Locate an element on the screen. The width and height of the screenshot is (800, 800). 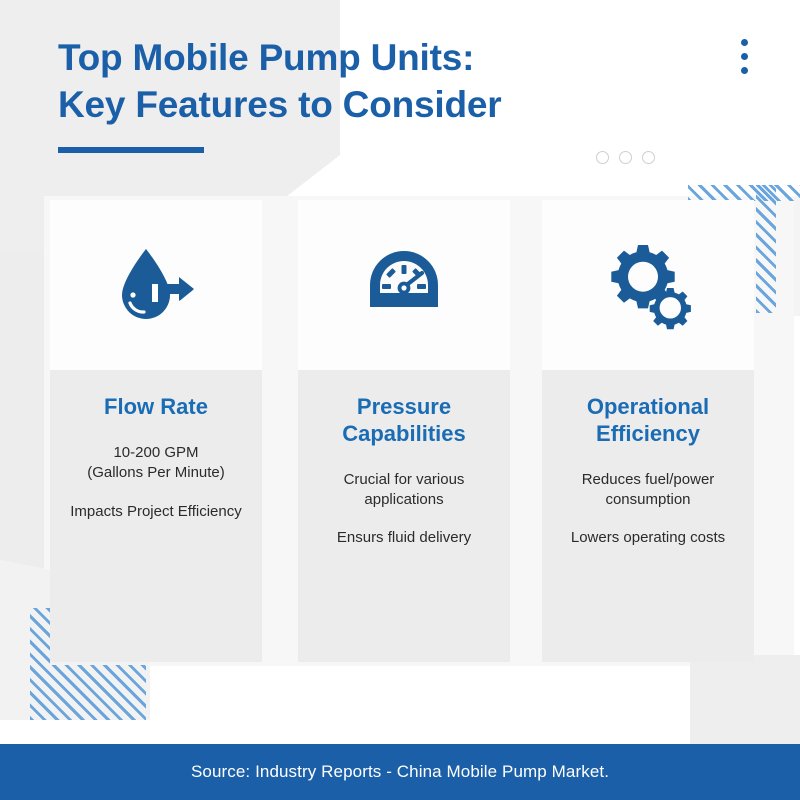
card-title: Flow Rate is located at coordinates (156, 406).